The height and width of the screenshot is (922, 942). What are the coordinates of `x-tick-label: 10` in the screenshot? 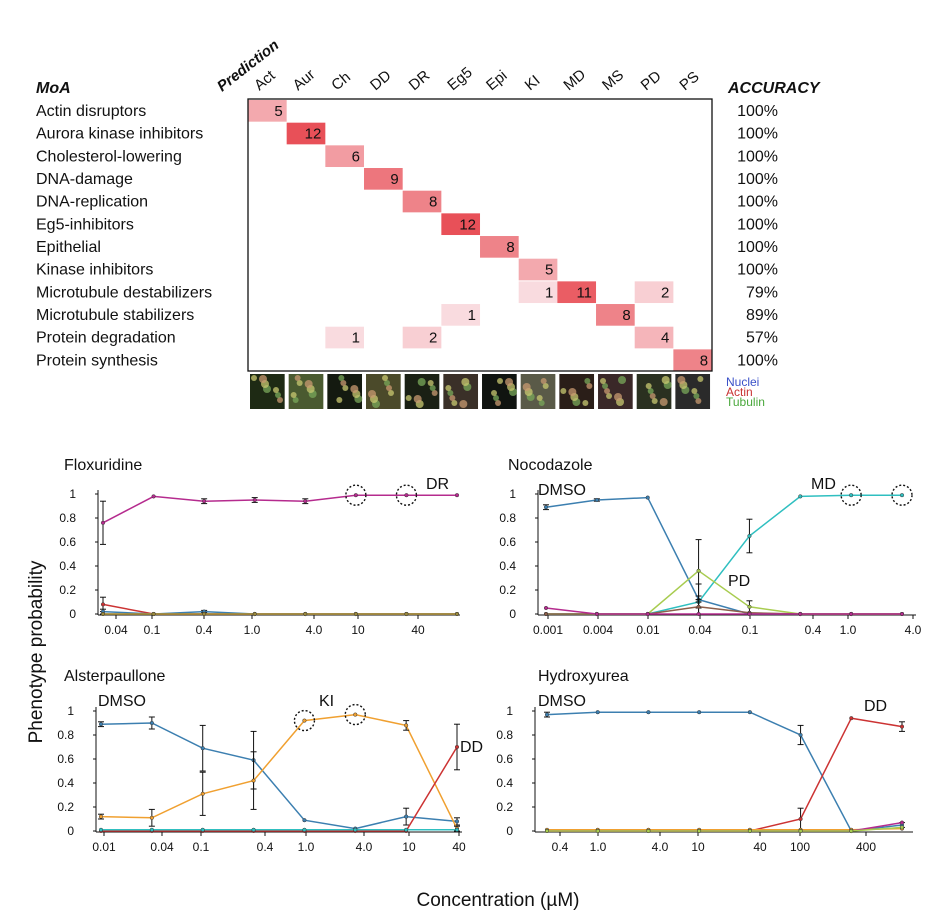 It's located at (409, 847).